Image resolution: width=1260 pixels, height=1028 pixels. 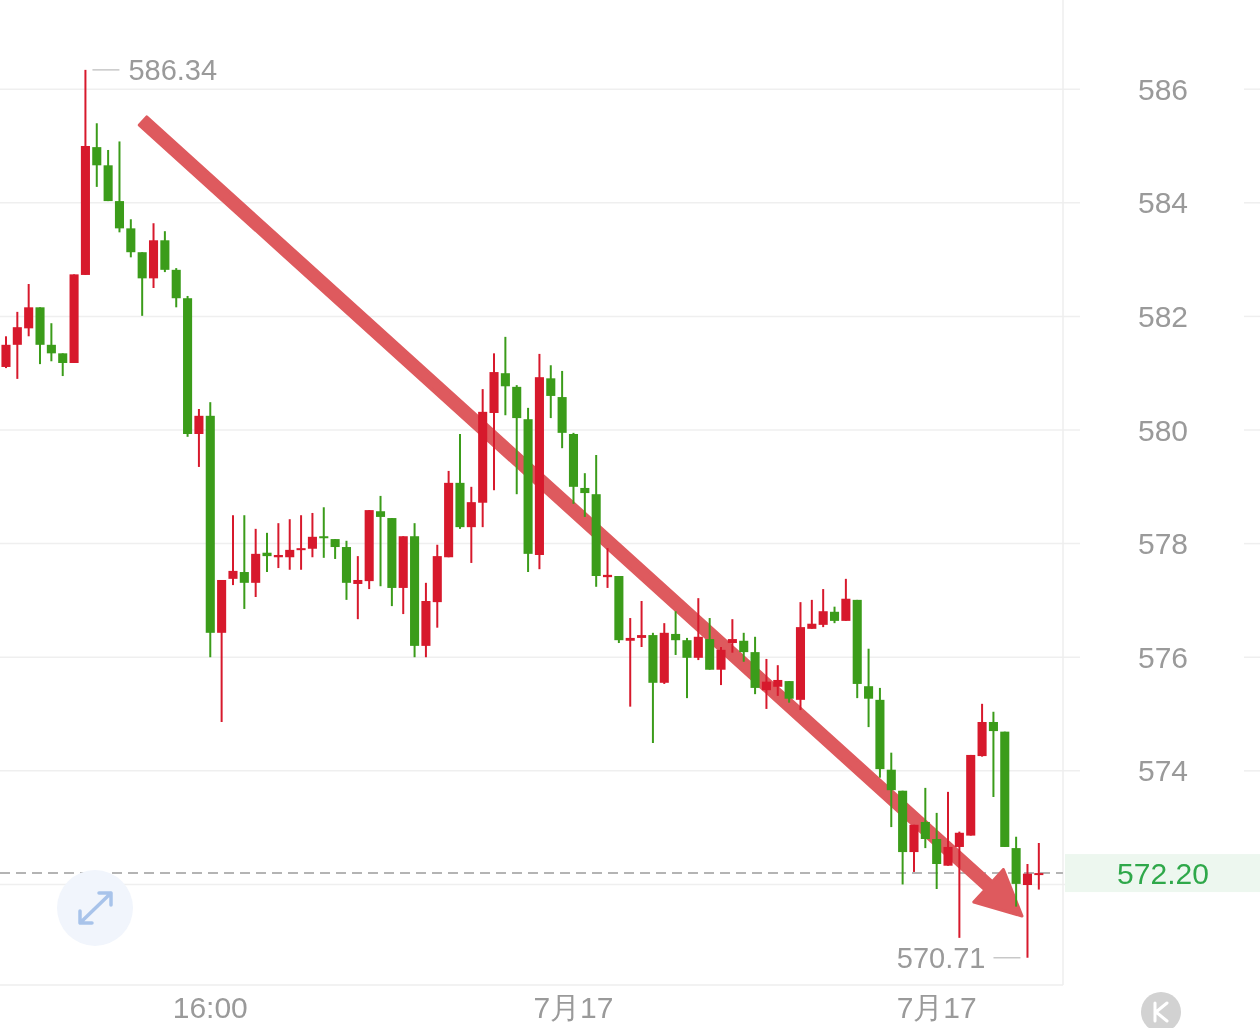 I want to click on y-tick-label: 584, so click(x=1163, y=203).